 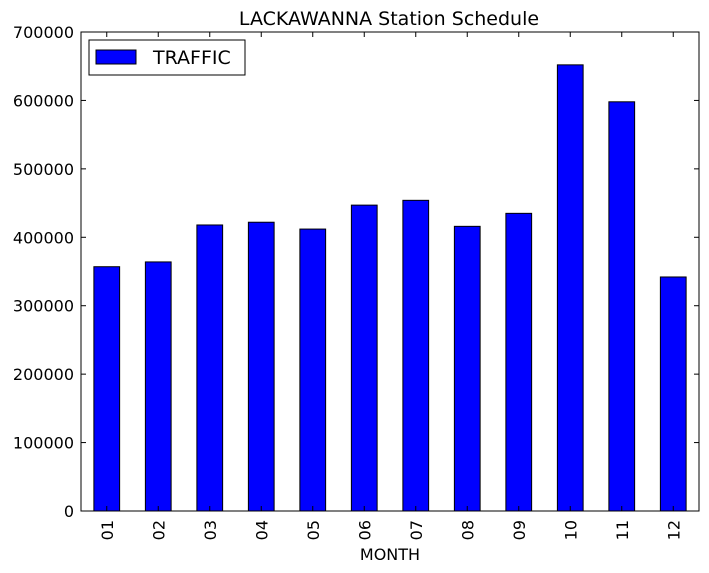 I want to click on y-tick-label: 100000, so click(x=43, y=443).